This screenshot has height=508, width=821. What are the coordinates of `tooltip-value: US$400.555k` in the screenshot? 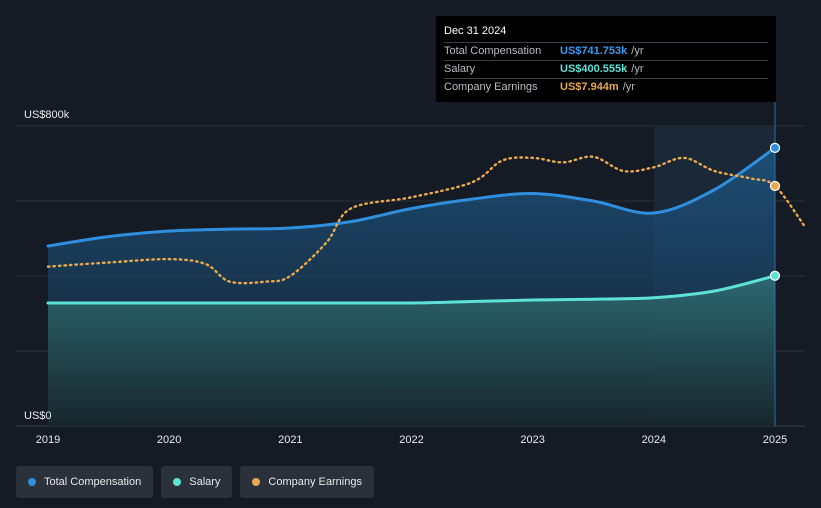 It's located at (594, 69).